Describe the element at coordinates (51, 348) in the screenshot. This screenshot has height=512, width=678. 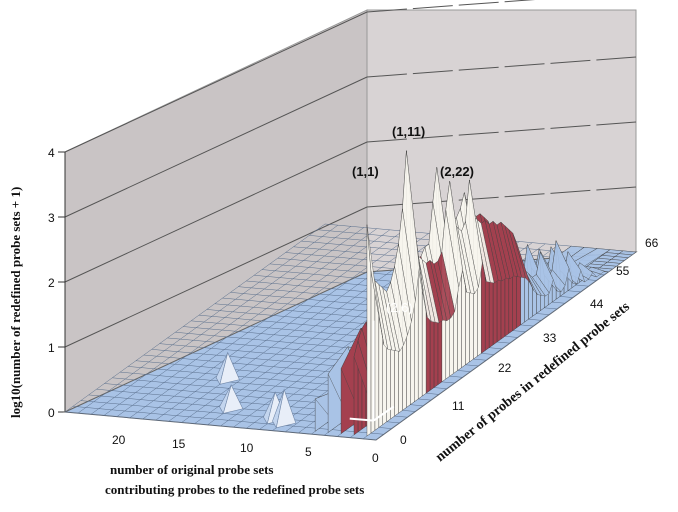
I see `z-tick-label: 1` at that location.